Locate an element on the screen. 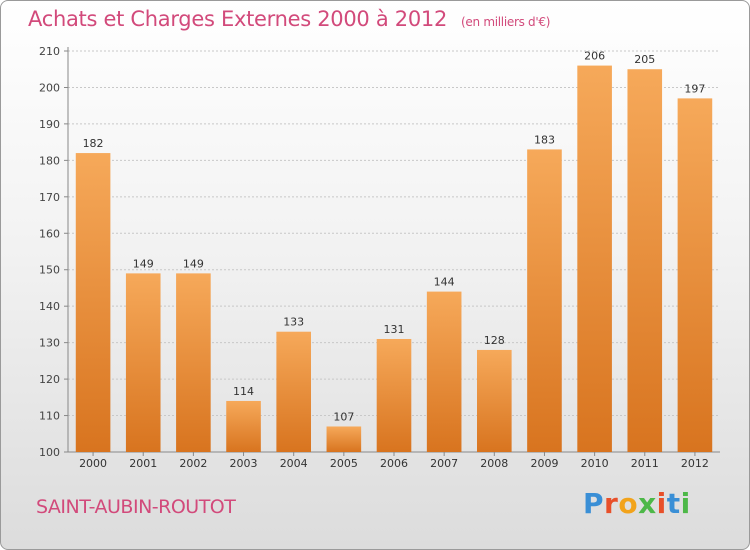  y-tick-label: 160 is located at coordinates (49, 233).